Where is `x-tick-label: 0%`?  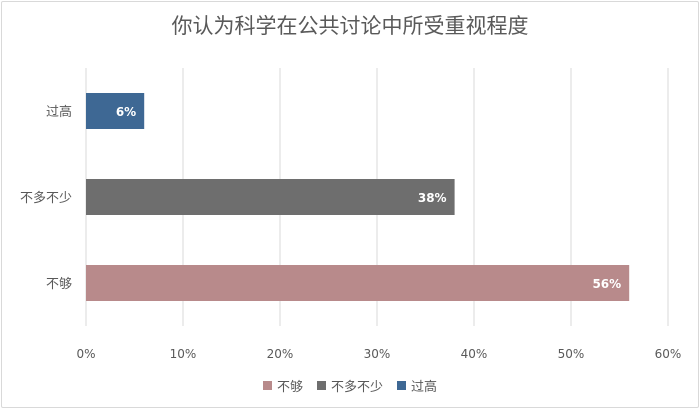
x-tick-label: 0% is located at coordinates (85, 354).